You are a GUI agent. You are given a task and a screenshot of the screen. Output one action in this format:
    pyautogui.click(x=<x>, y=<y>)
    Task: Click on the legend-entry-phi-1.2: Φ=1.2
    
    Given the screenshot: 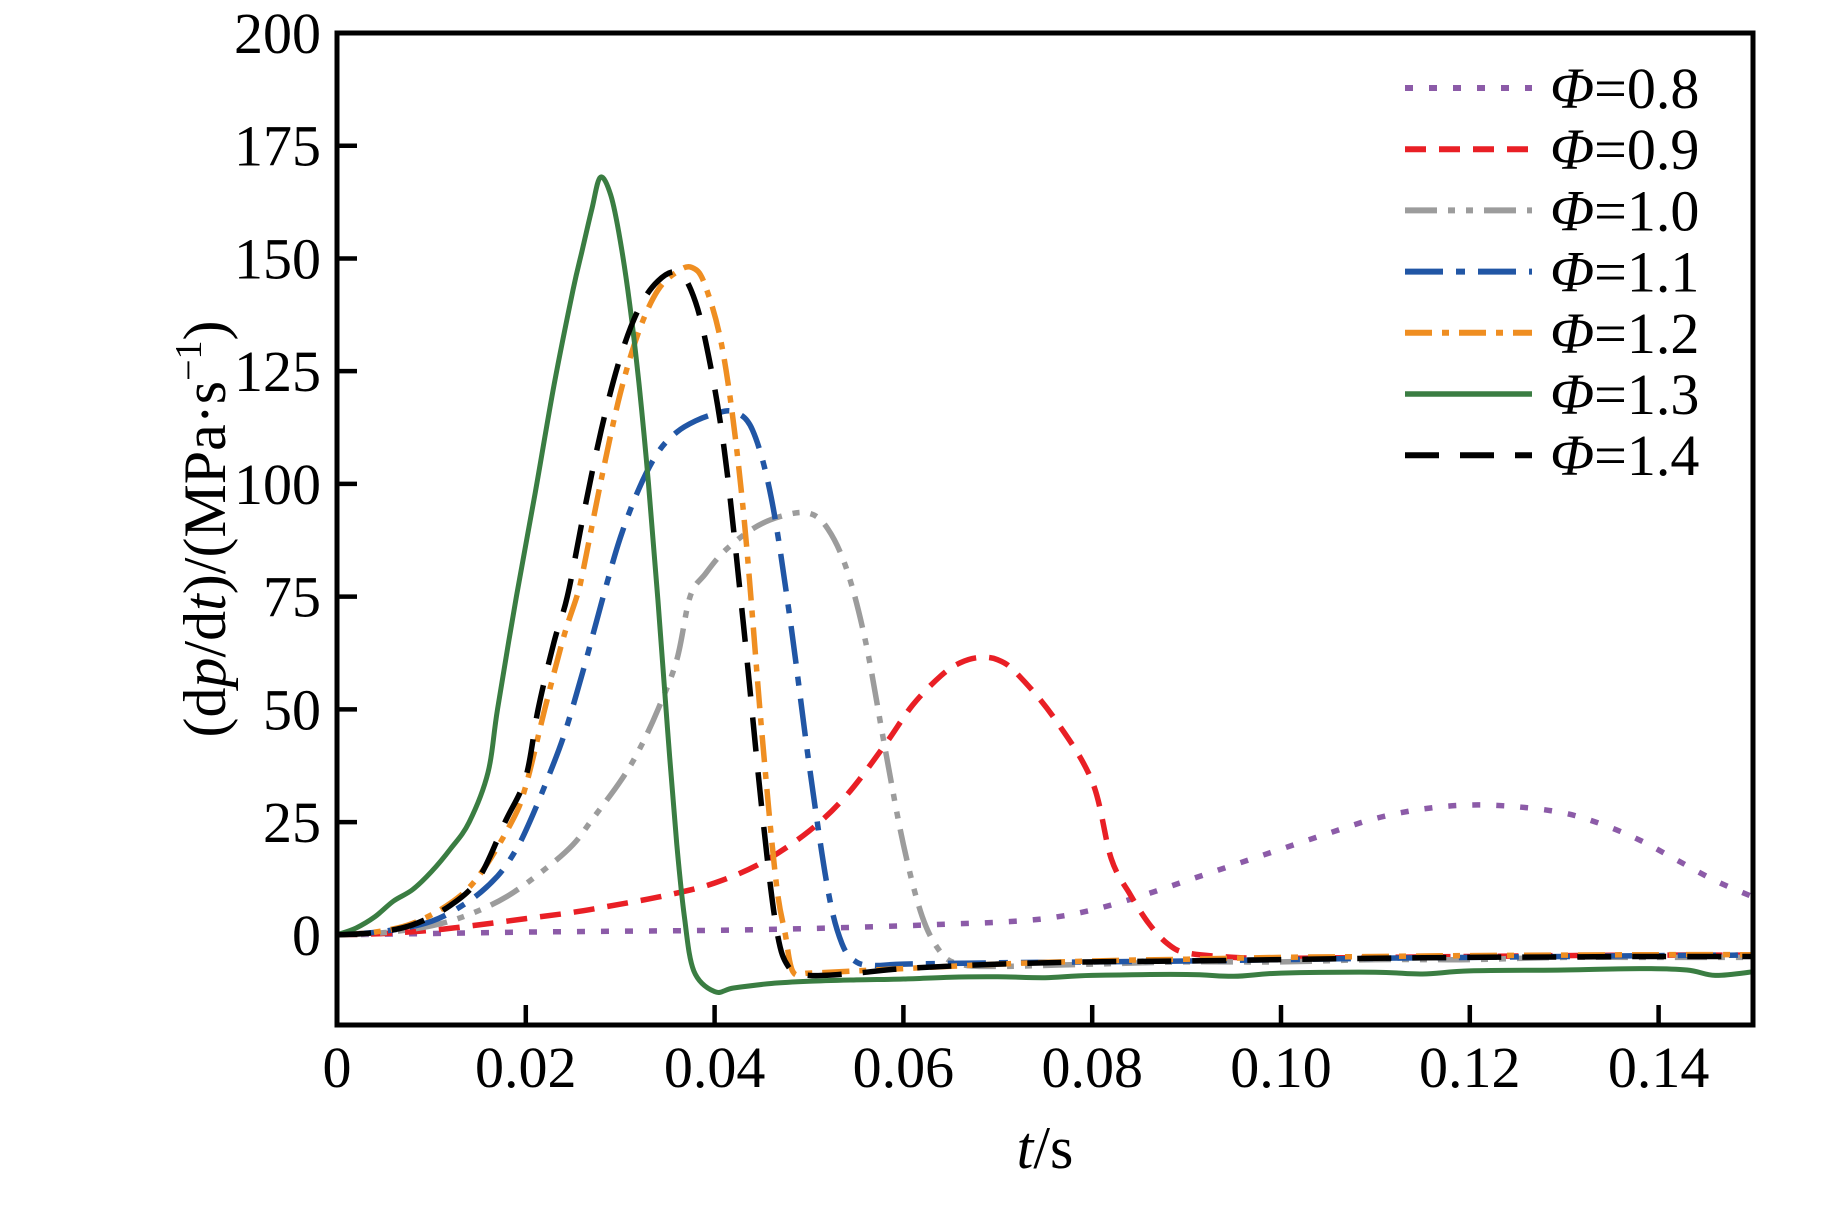 What is the action you would take?
    pyautogui.click(x=1552, y=333)
    